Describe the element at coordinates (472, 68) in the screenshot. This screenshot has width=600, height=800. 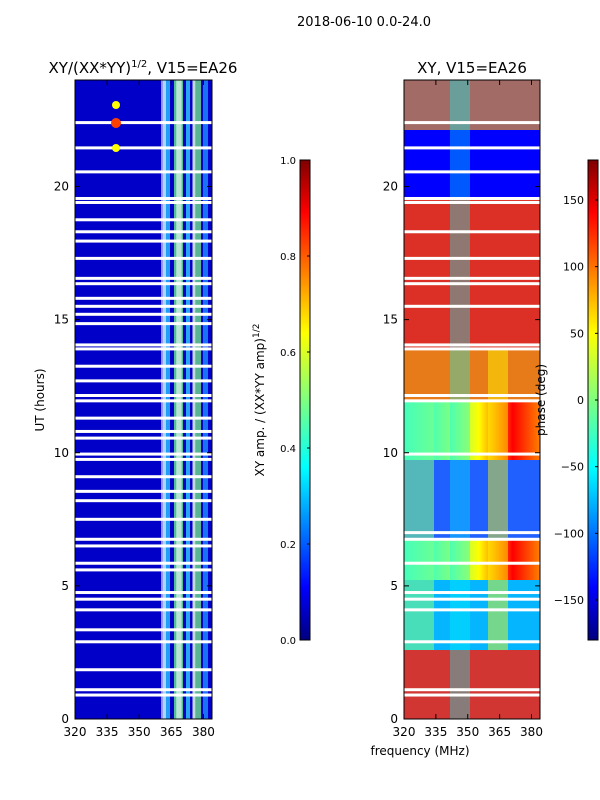
I see `phase-title: XY, V15=EA26` at that location.